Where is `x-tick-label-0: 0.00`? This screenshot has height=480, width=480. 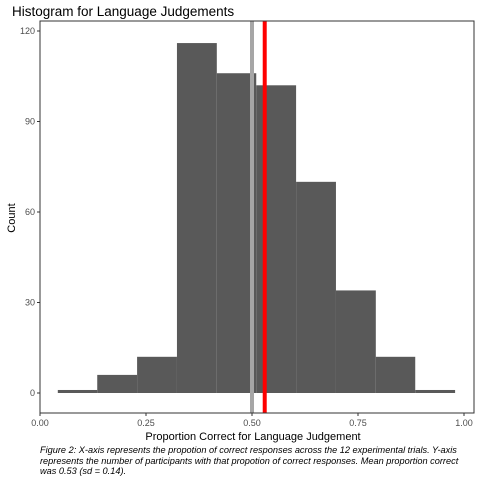
x-tick-label-0: 0.00 is located at coordinates (40, 423).